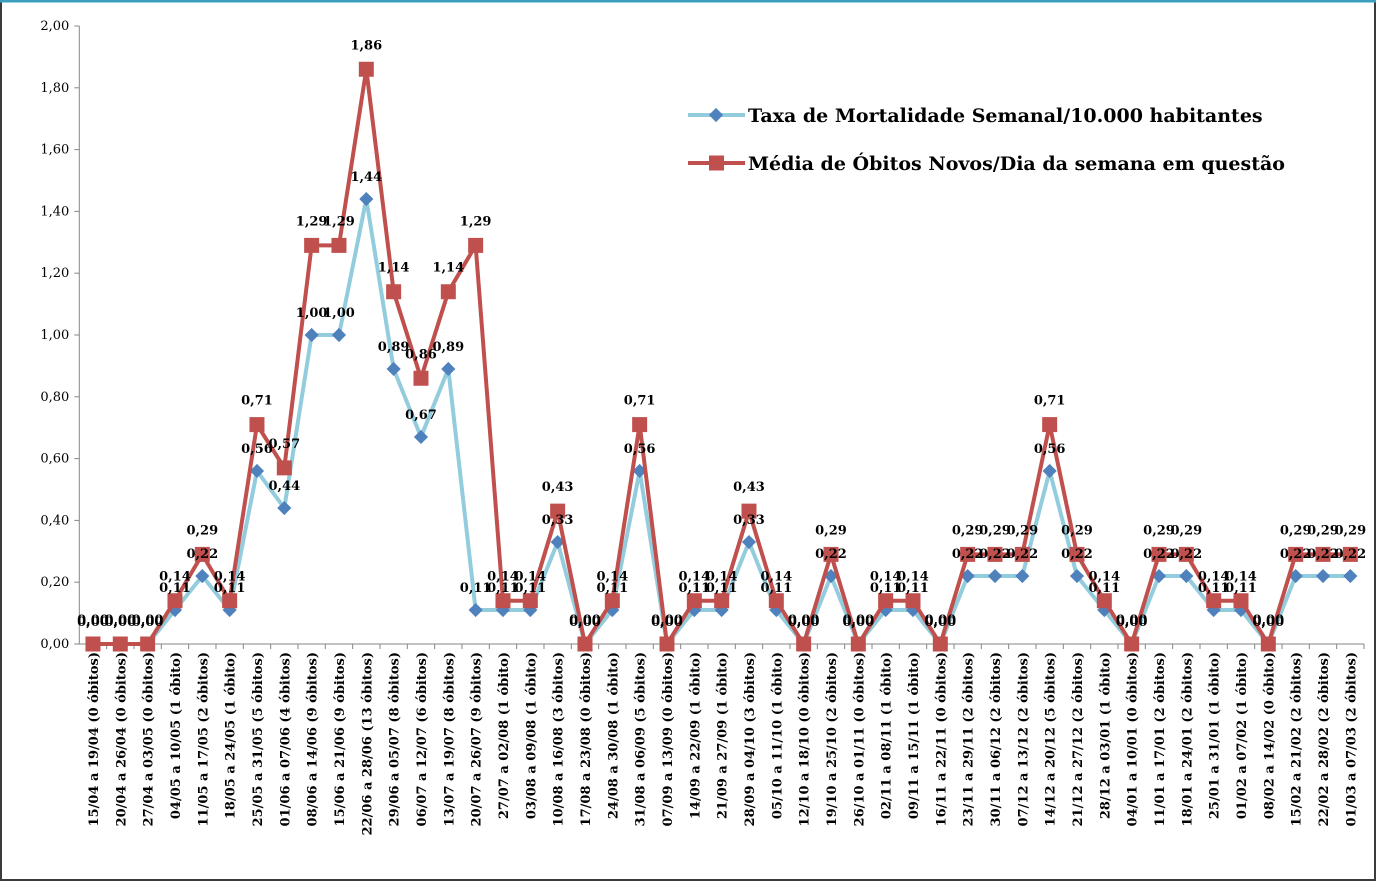 The width and height of the screenshot is (1376, 886). I want to click on x-tick-label: 11/01 a 17/01 (2 óbitos), so click(1160, 739).